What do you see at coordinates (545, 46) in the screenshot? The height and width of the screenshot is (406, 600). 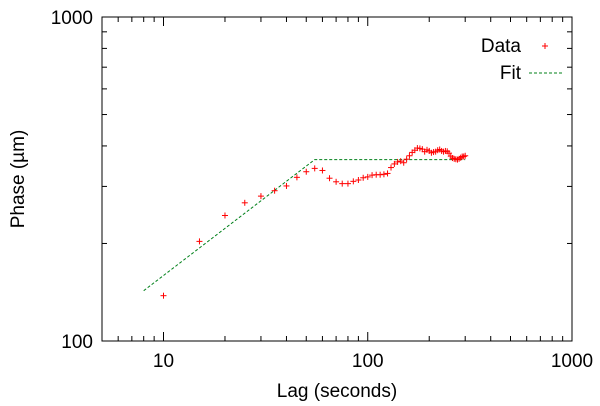 I see `legend-marker-data` at bounding box center [545, 46].